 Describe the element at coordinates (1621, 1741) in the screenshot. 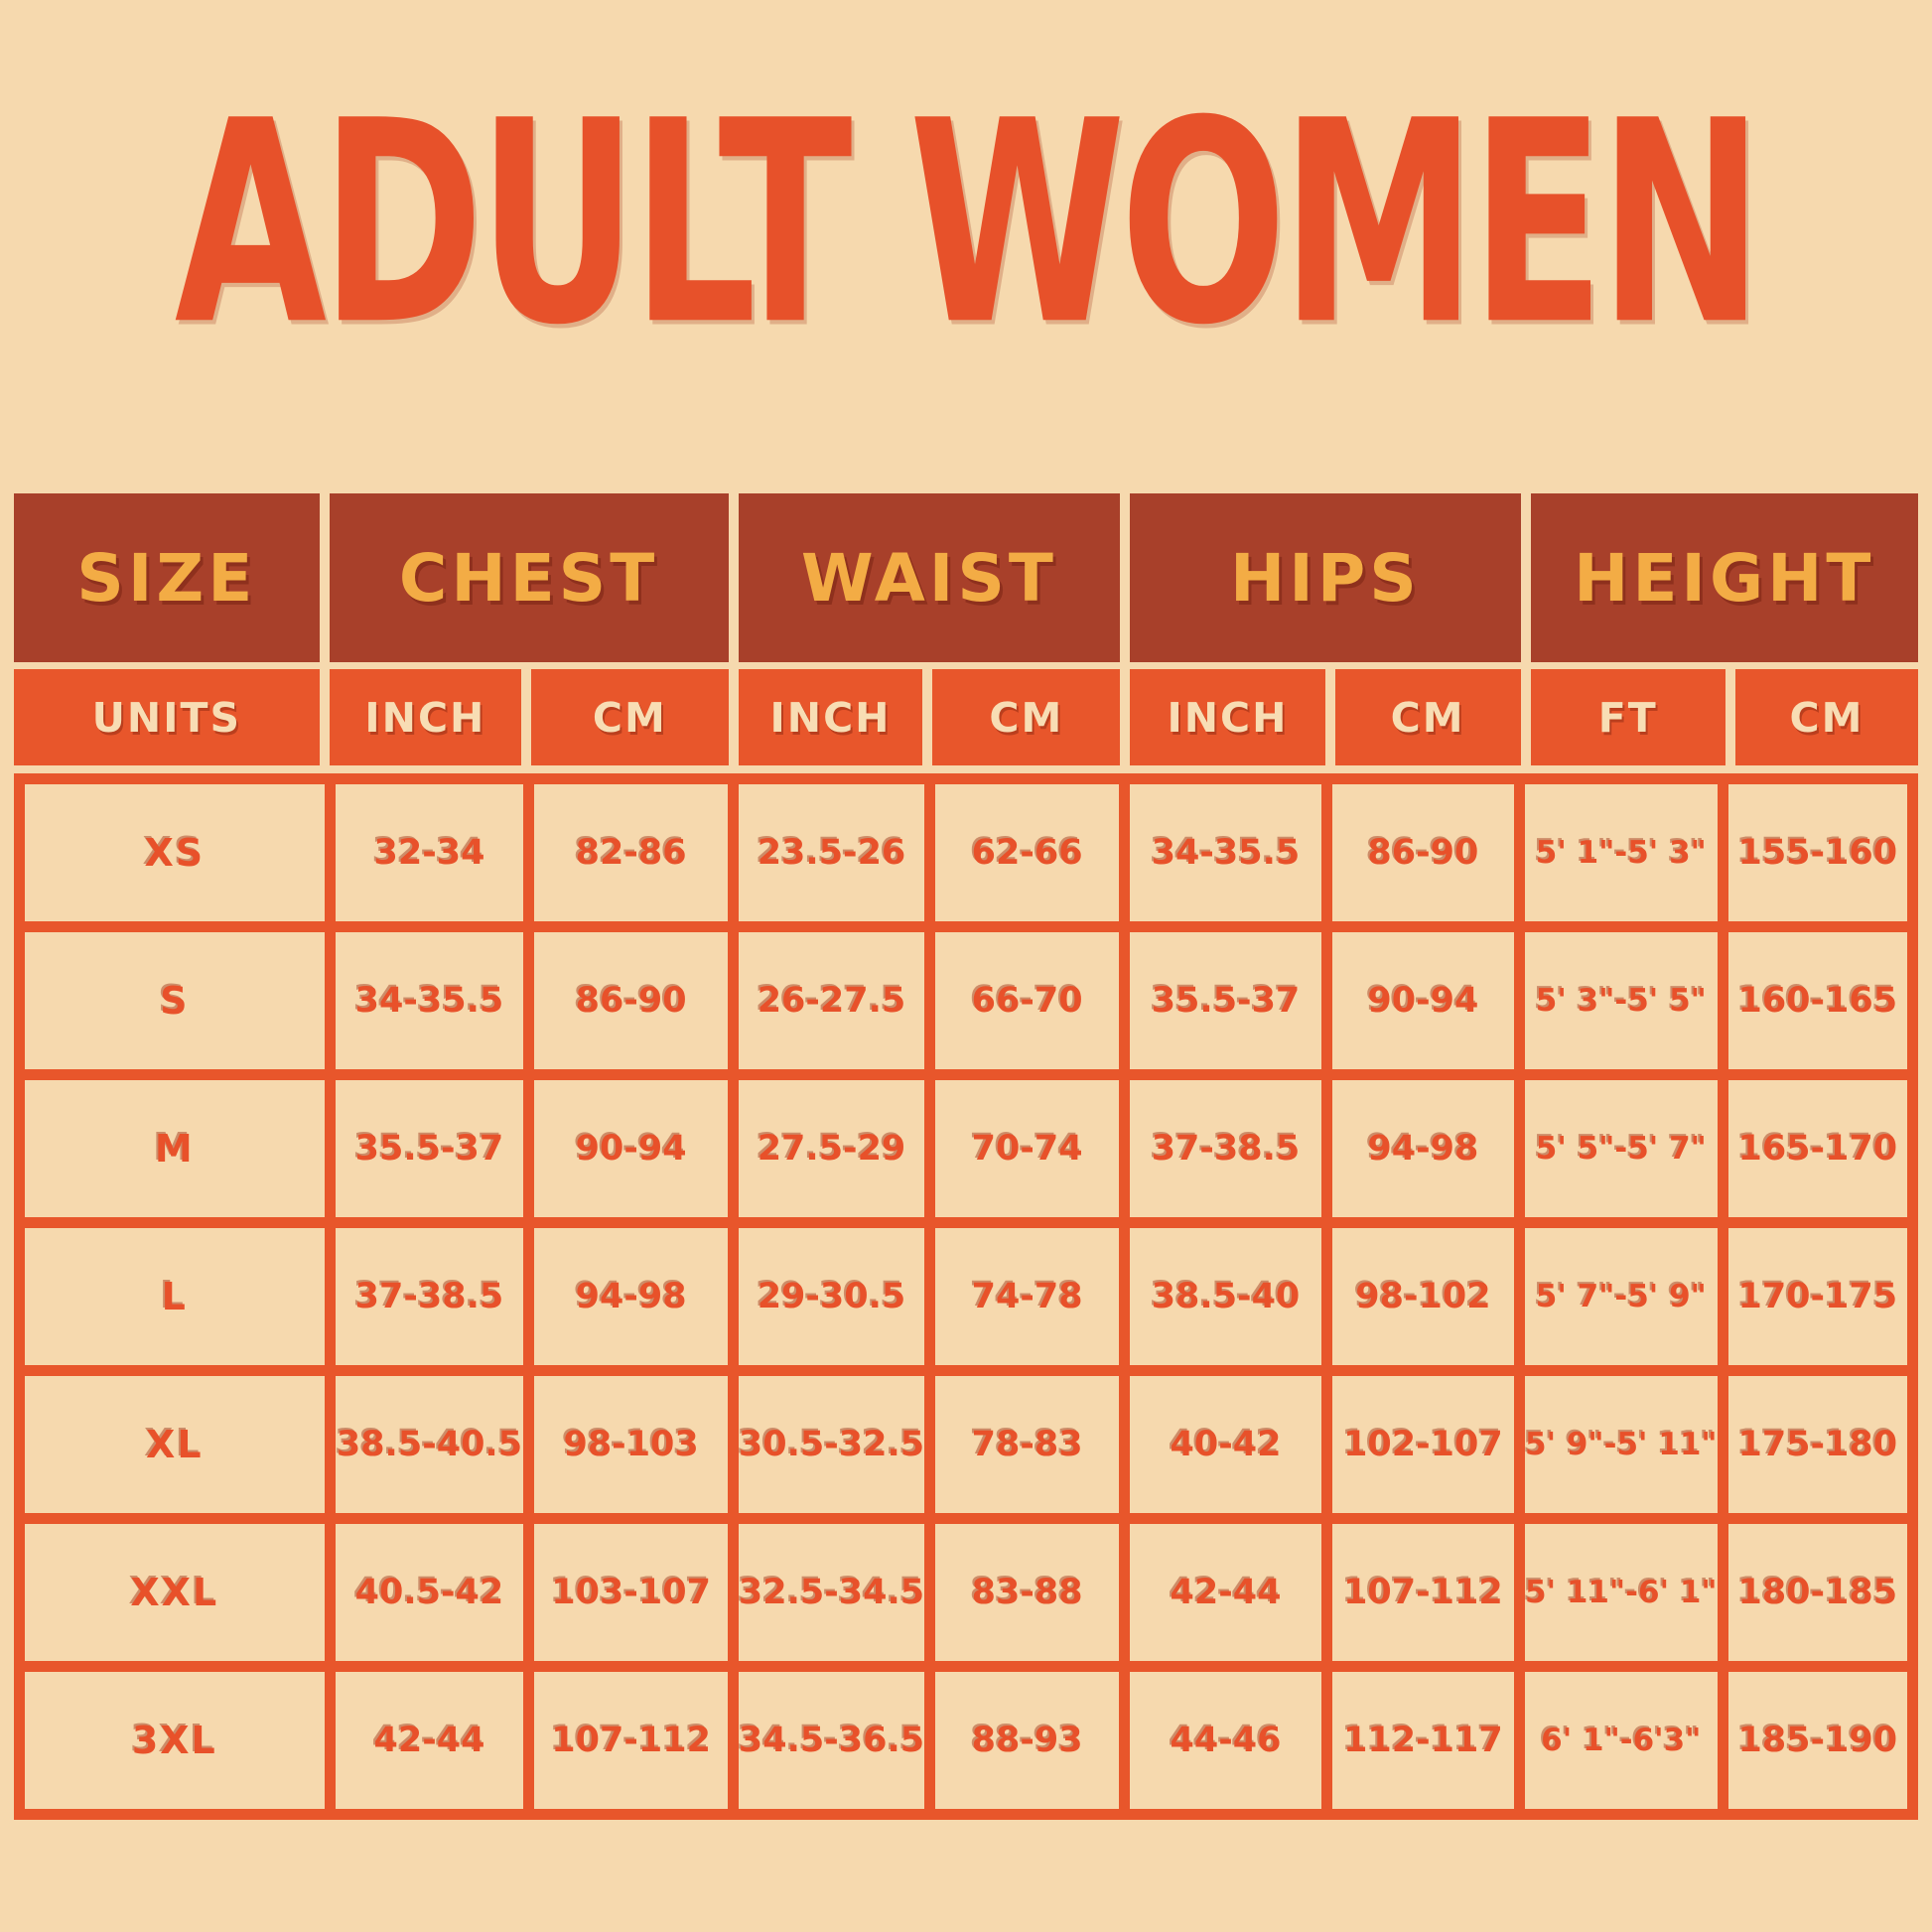

I see `value-cell: 6' 1"-6'3"` at that location.